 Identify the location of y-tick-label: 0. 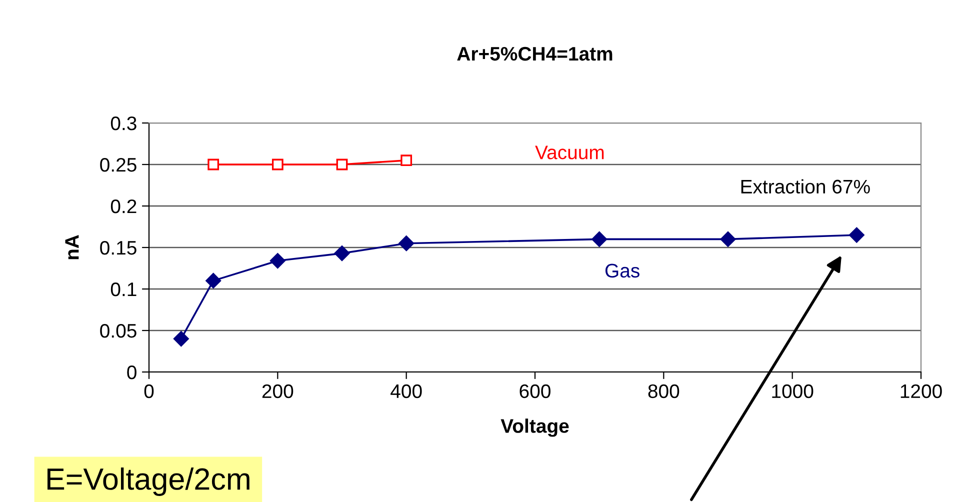
(131, 372).